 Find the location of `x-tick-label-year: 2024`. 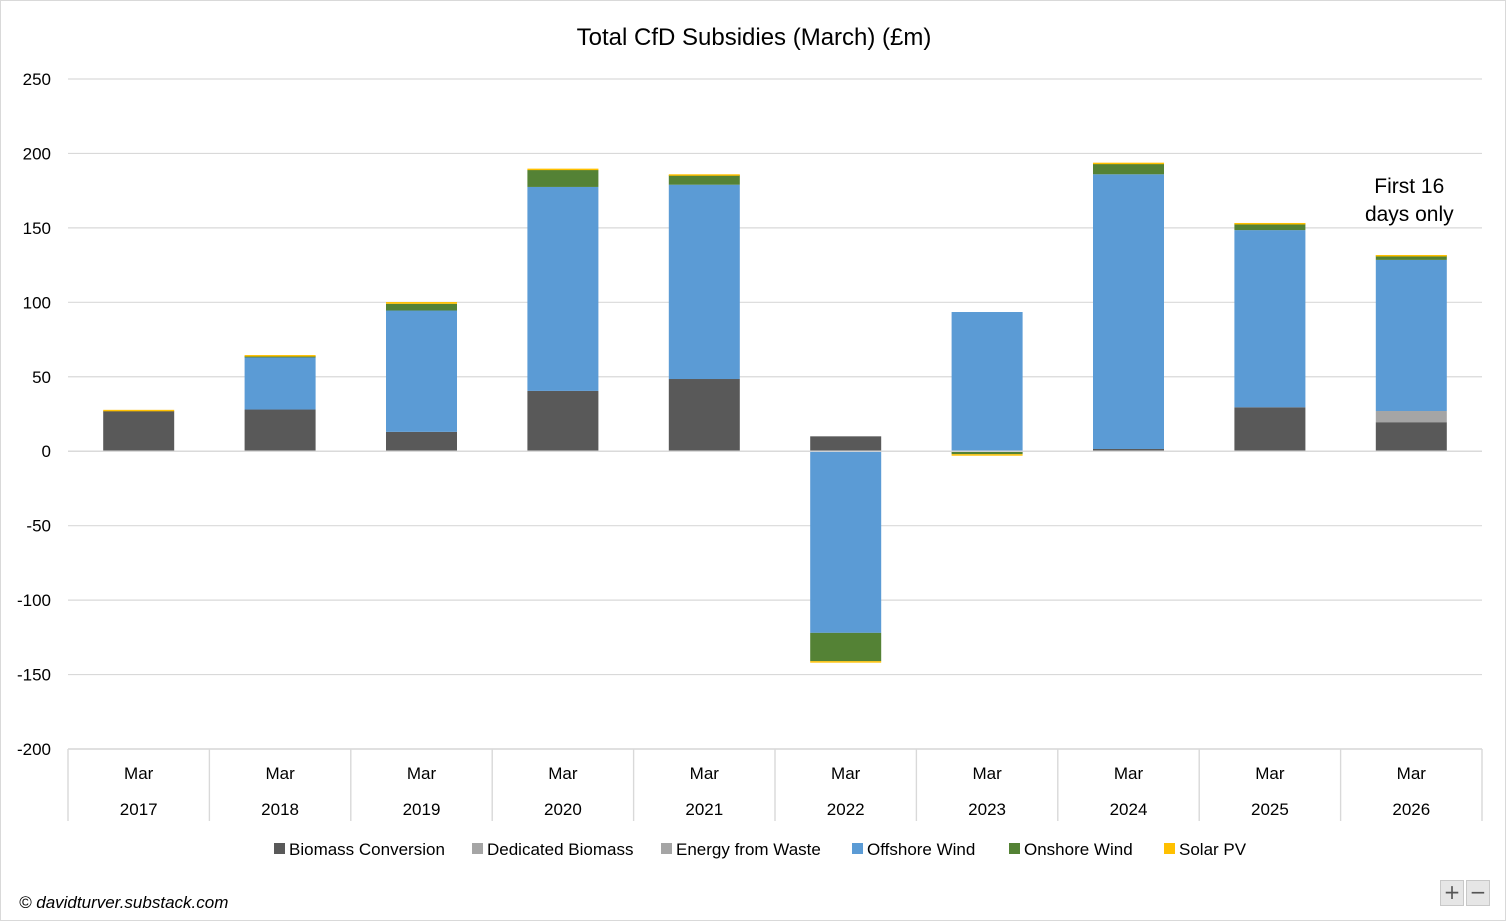

x-tick-label-year: 2024 is located at coordinates (1129, 809).